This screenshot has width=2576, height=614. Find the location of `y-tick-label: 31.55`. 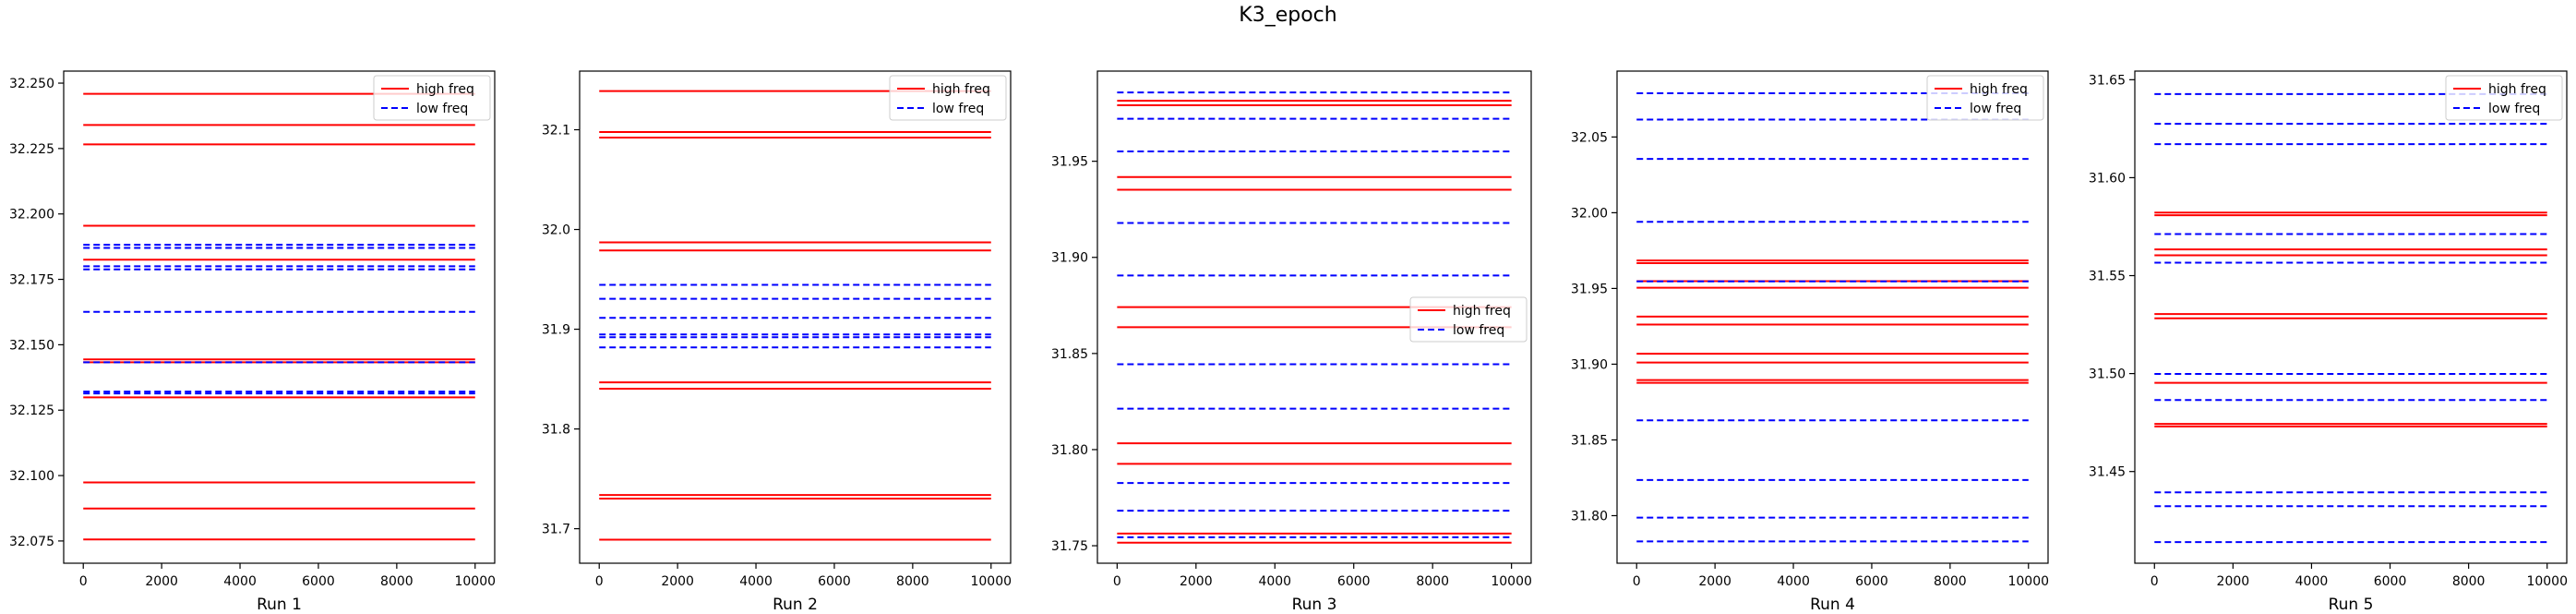

y-tick-label: 31.55 is located at coordinates (2107, 277).